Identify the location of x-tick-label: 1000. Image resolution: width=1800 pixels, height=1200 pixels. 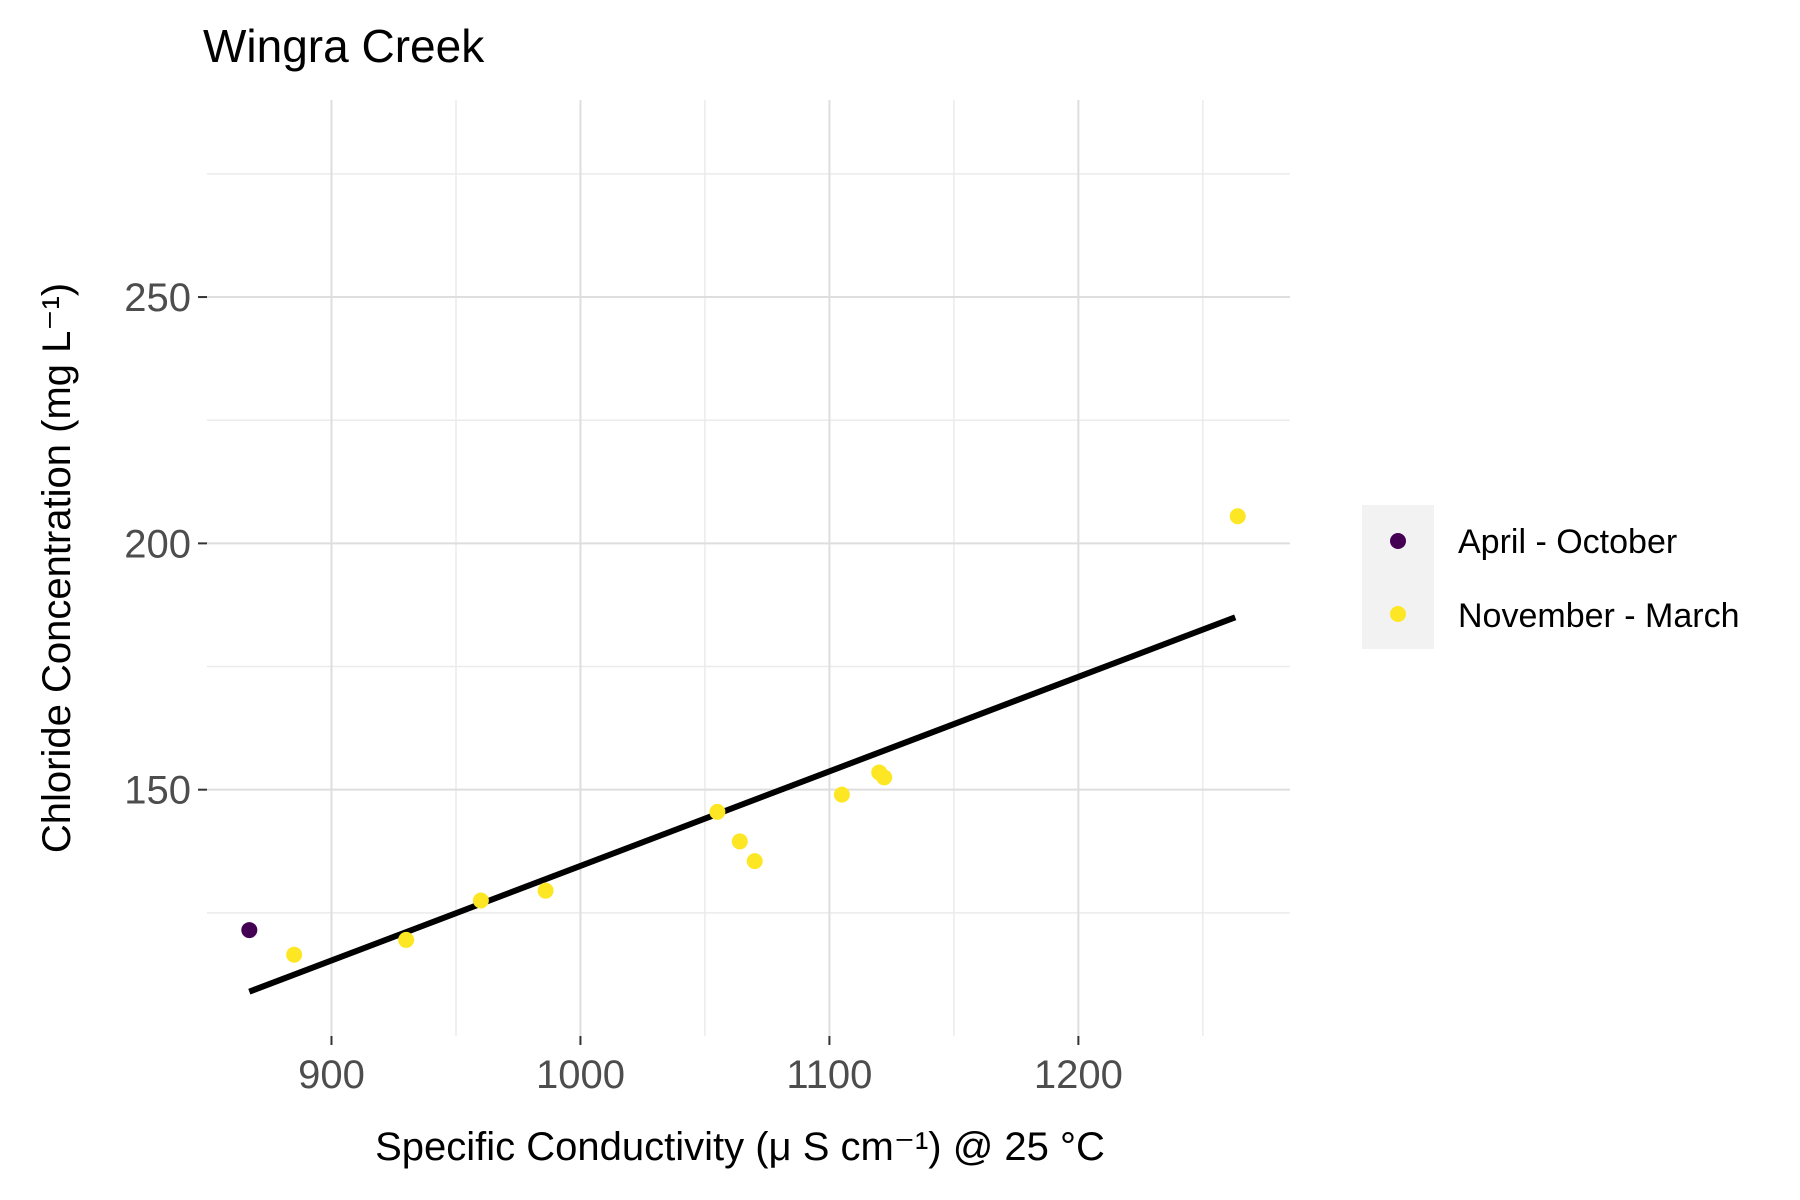
(580, 1075).